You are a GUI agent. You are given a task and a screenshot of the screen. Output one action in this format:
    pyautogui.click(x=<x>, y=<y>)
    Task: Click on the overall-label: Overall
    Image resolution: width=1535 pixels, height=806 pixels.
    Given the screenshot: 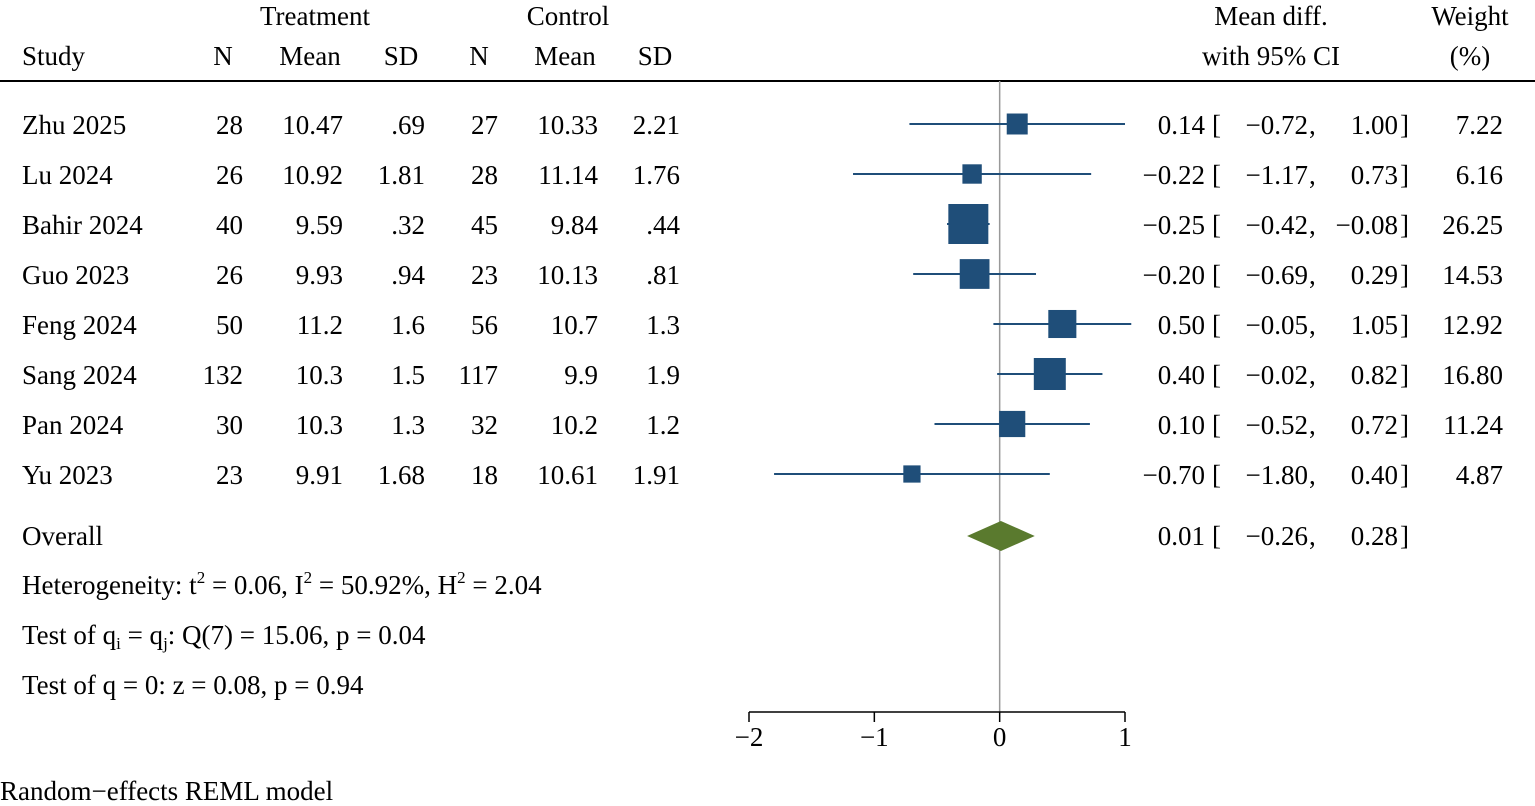 What is the action you would take?
    pyautogui.click(x=62, y=536)
    